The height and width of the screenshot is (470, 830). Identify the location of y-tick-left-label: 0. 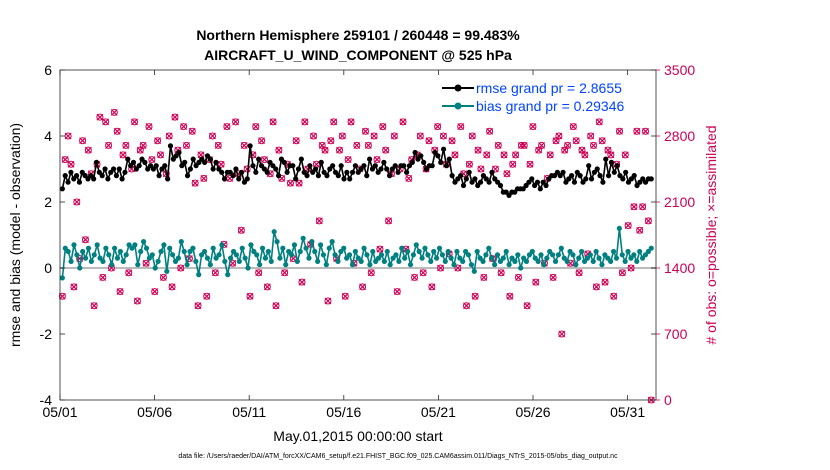
(48, 268).